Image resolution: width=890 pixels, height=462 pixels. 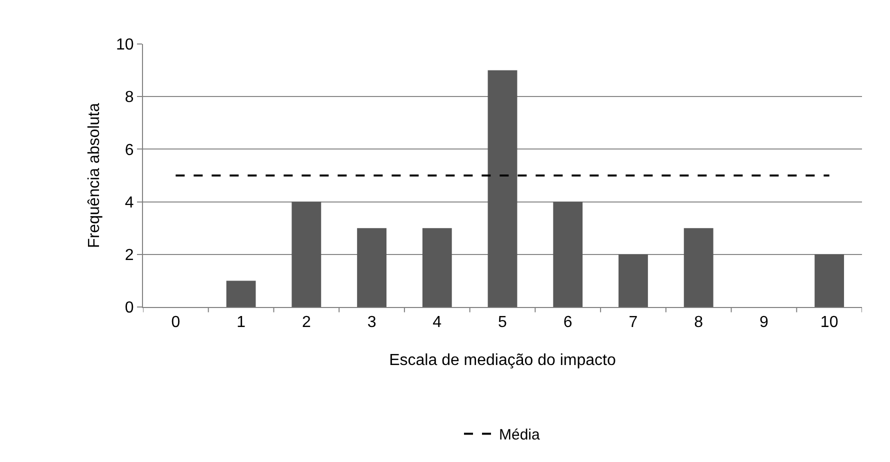 I want to click on x-tick-label: 7, so click(x=633, y=323).